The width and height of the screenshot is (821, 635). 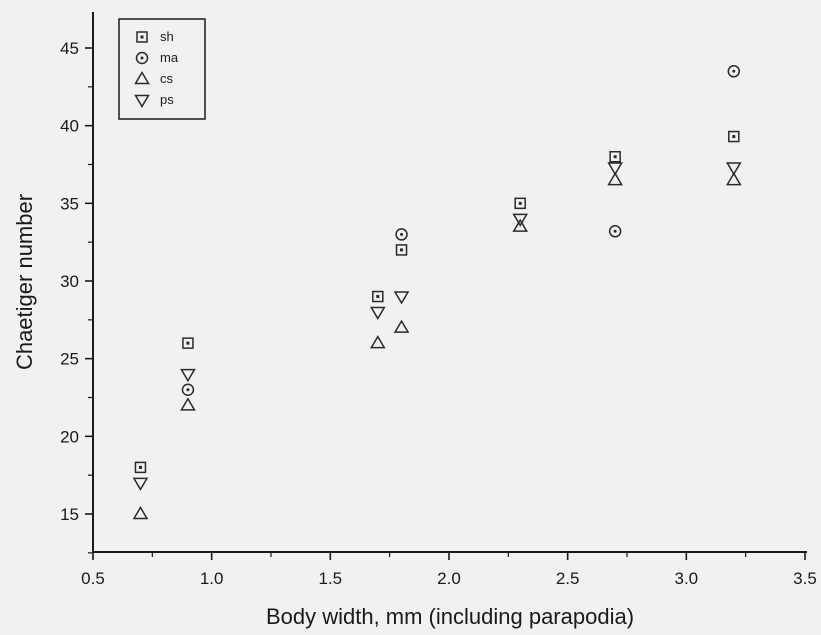 I want to click on x-ticks: 0.5 1.0 1.5 2.0 2.5 3.0 3.5, so click(x=449, y=570).